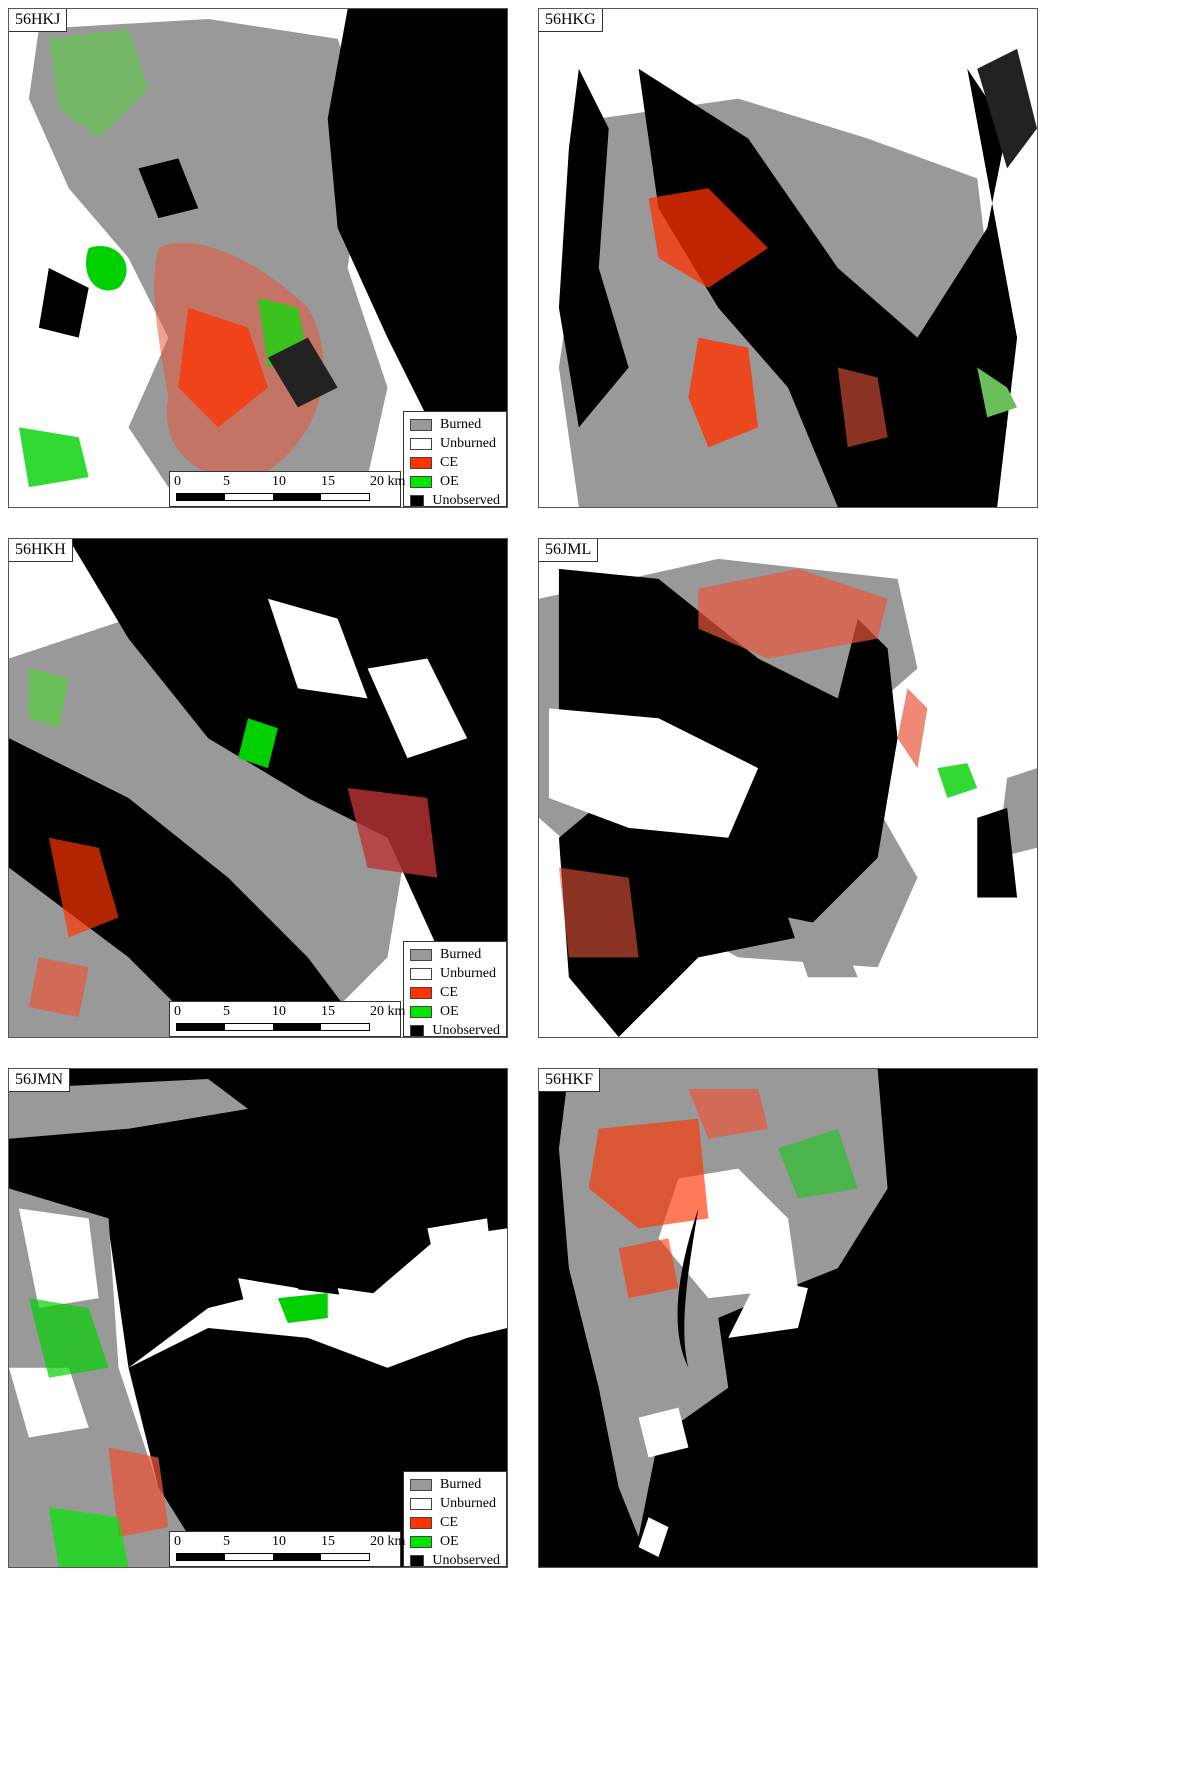 Image resolution: width=1196 pixels, height=1789 pixels. I want to click on burn-map-56hkj, so click(258, 258).